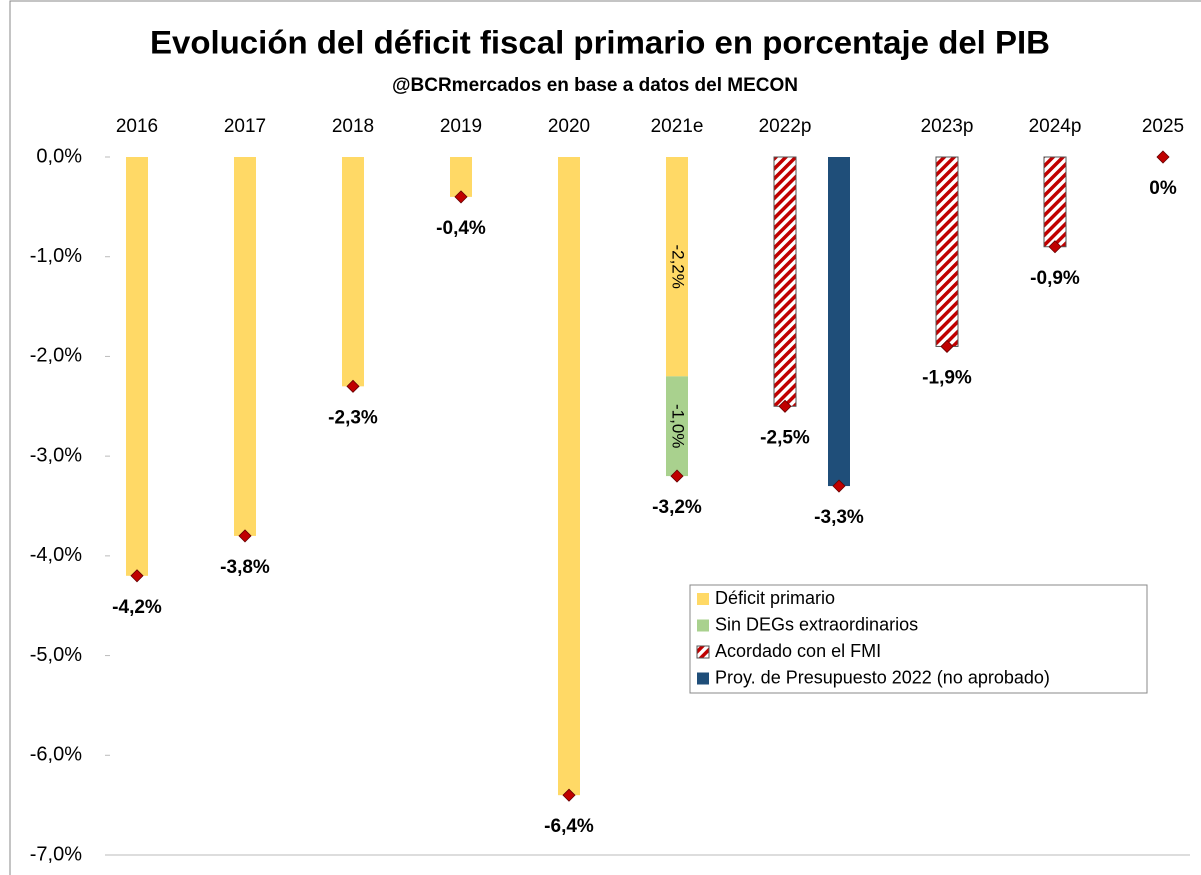 The height and width of the screenshot is (875, 1201). Describe the element at coordinates (56, 755) in the screenshot. I see `y-tick-label: -6,0%` at that location.